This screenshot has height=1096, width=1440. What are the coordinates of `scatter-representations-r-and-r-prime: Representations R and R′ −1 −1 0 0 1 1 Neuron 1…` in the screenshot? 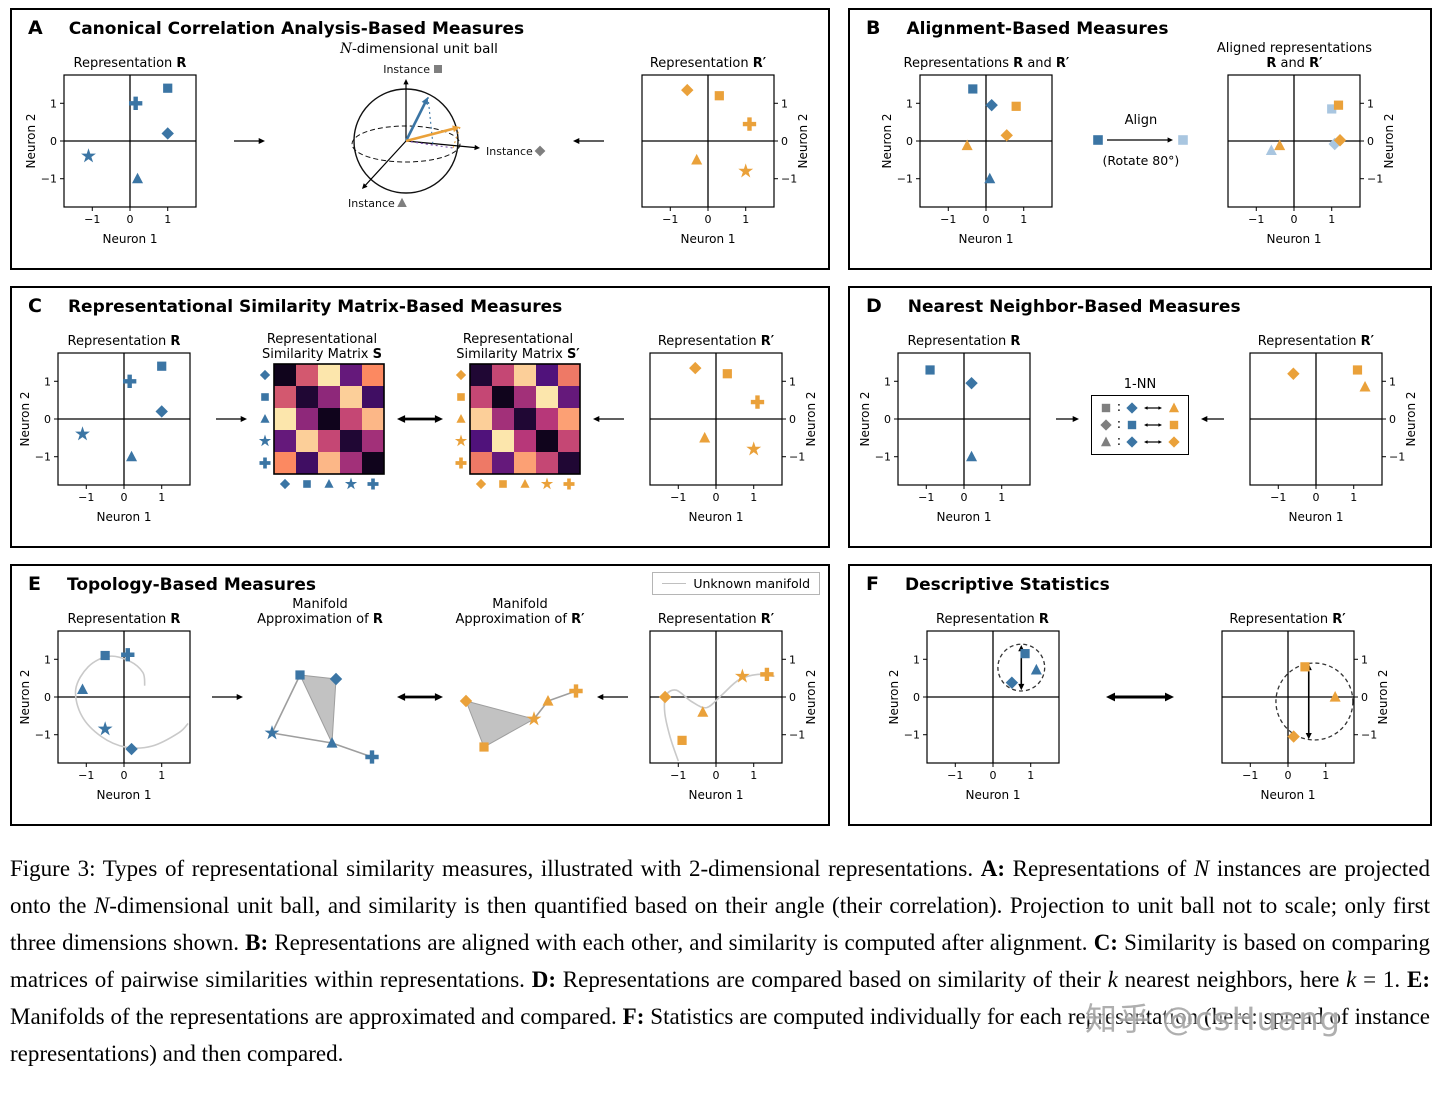 It's located at (975, 145).